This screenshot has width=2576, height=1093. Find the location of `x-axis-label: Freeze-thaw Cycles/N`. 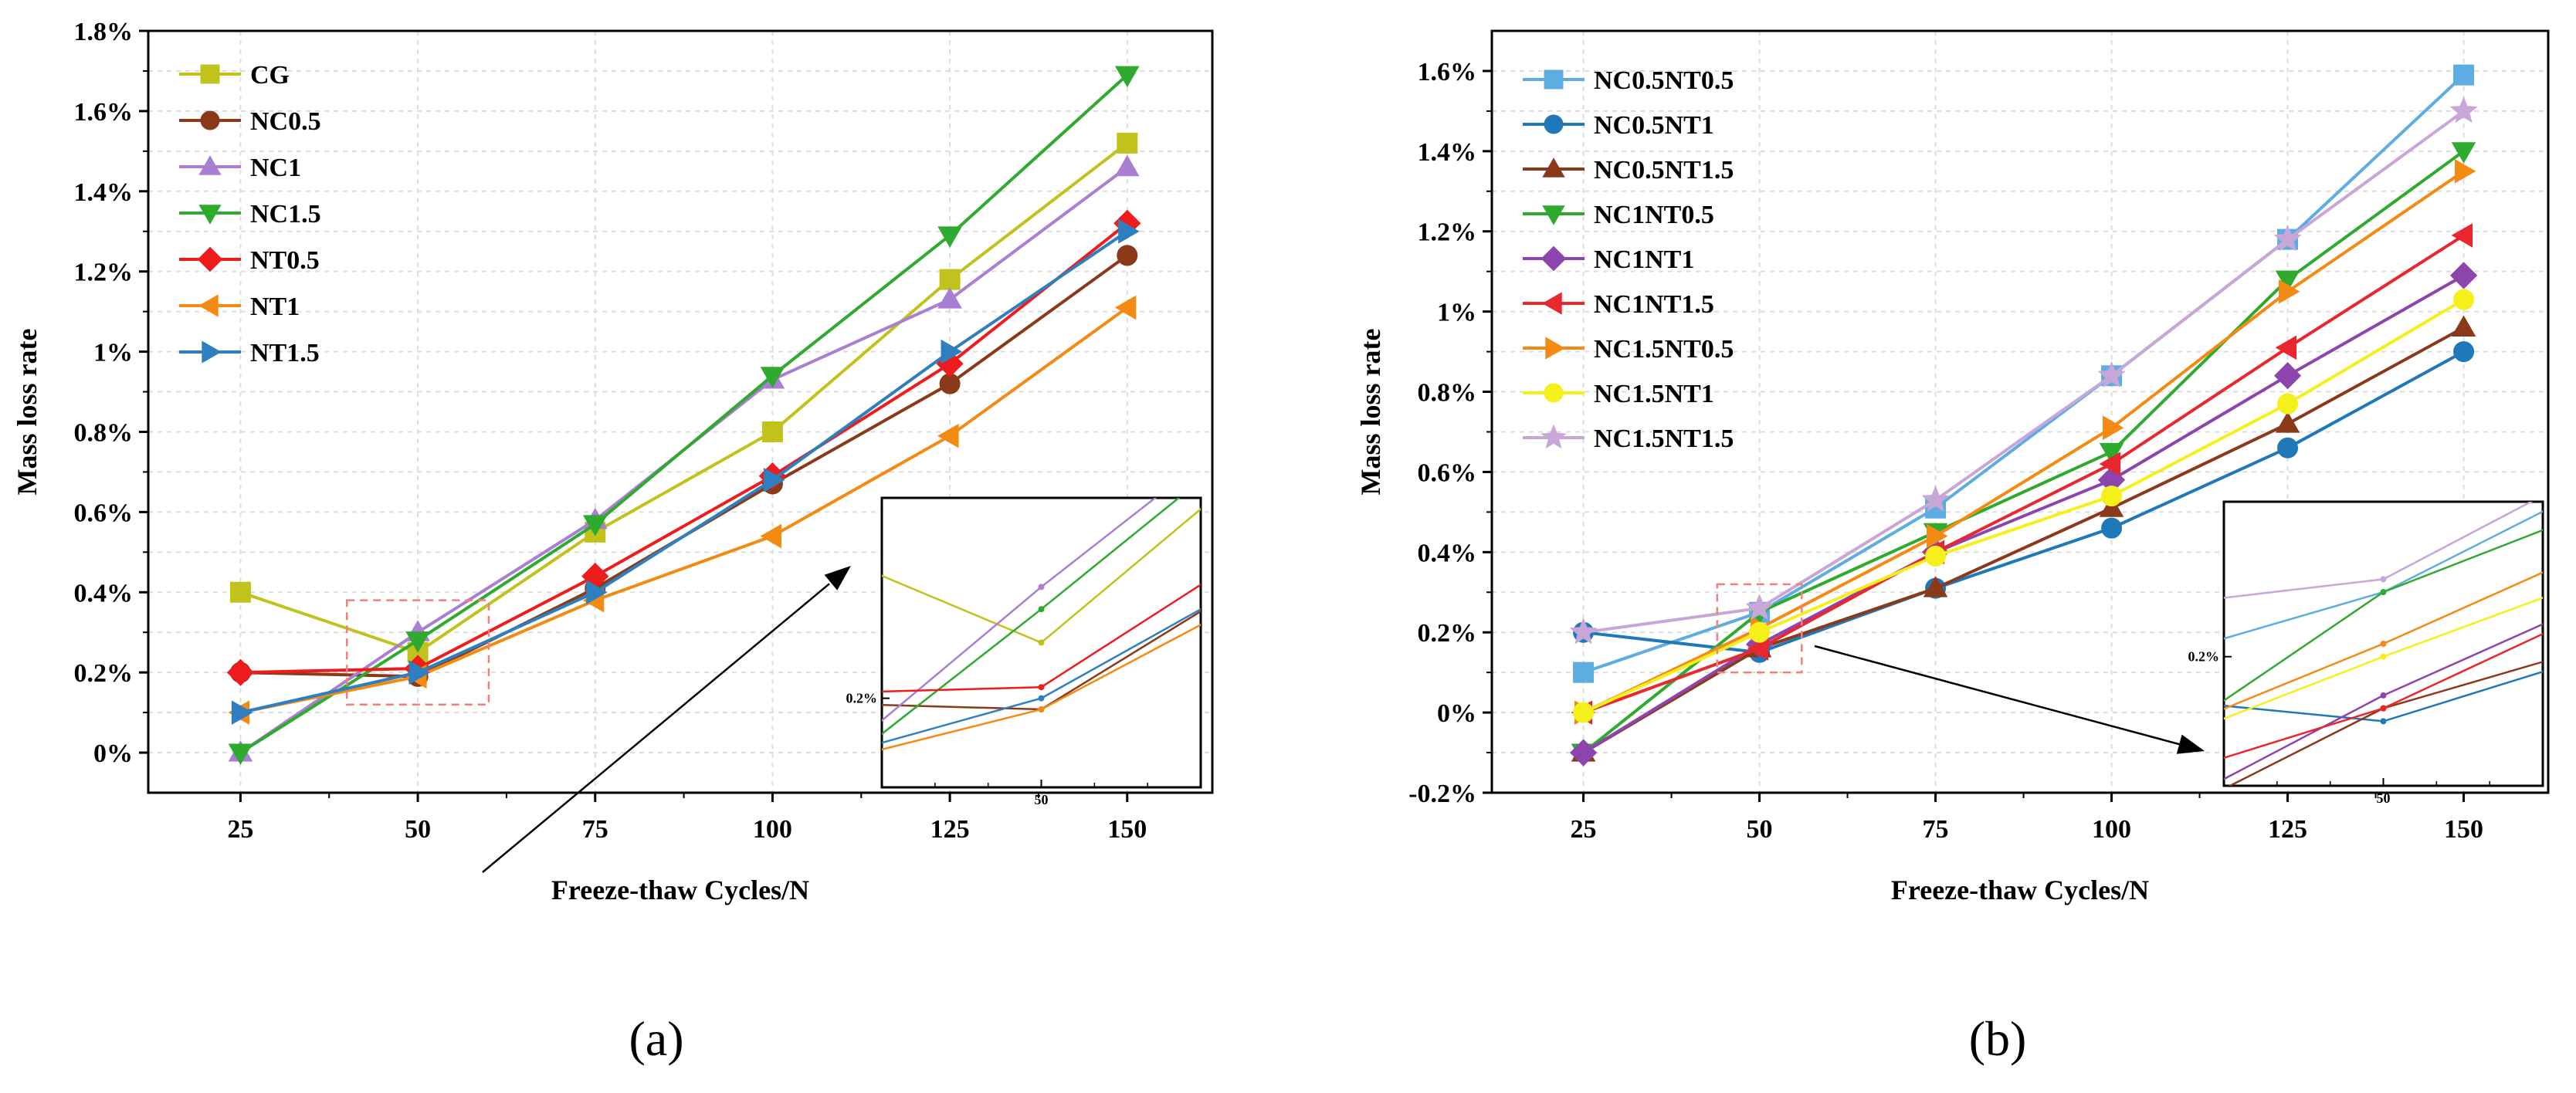

x-axis-label: Freeze-thaw Cycles/N is located at coordinates (2020, 890).